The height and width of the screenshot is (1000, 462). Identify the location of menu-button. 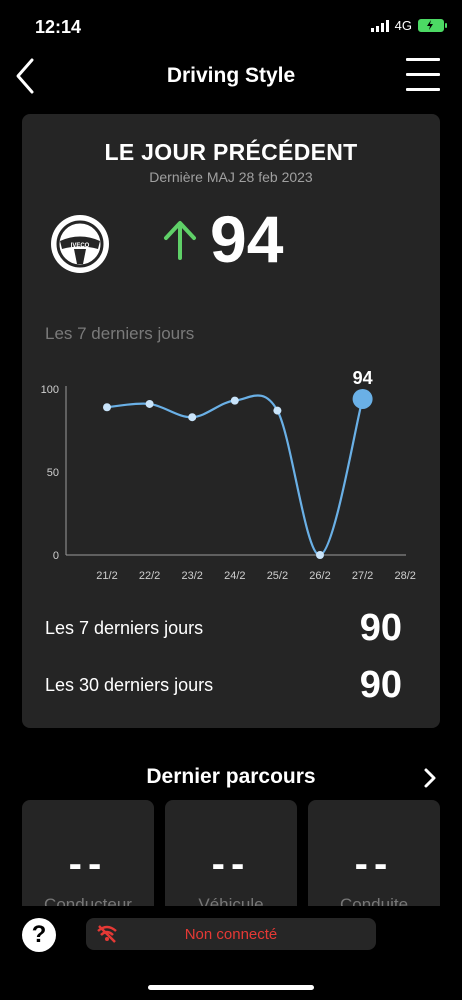
(423, 76).